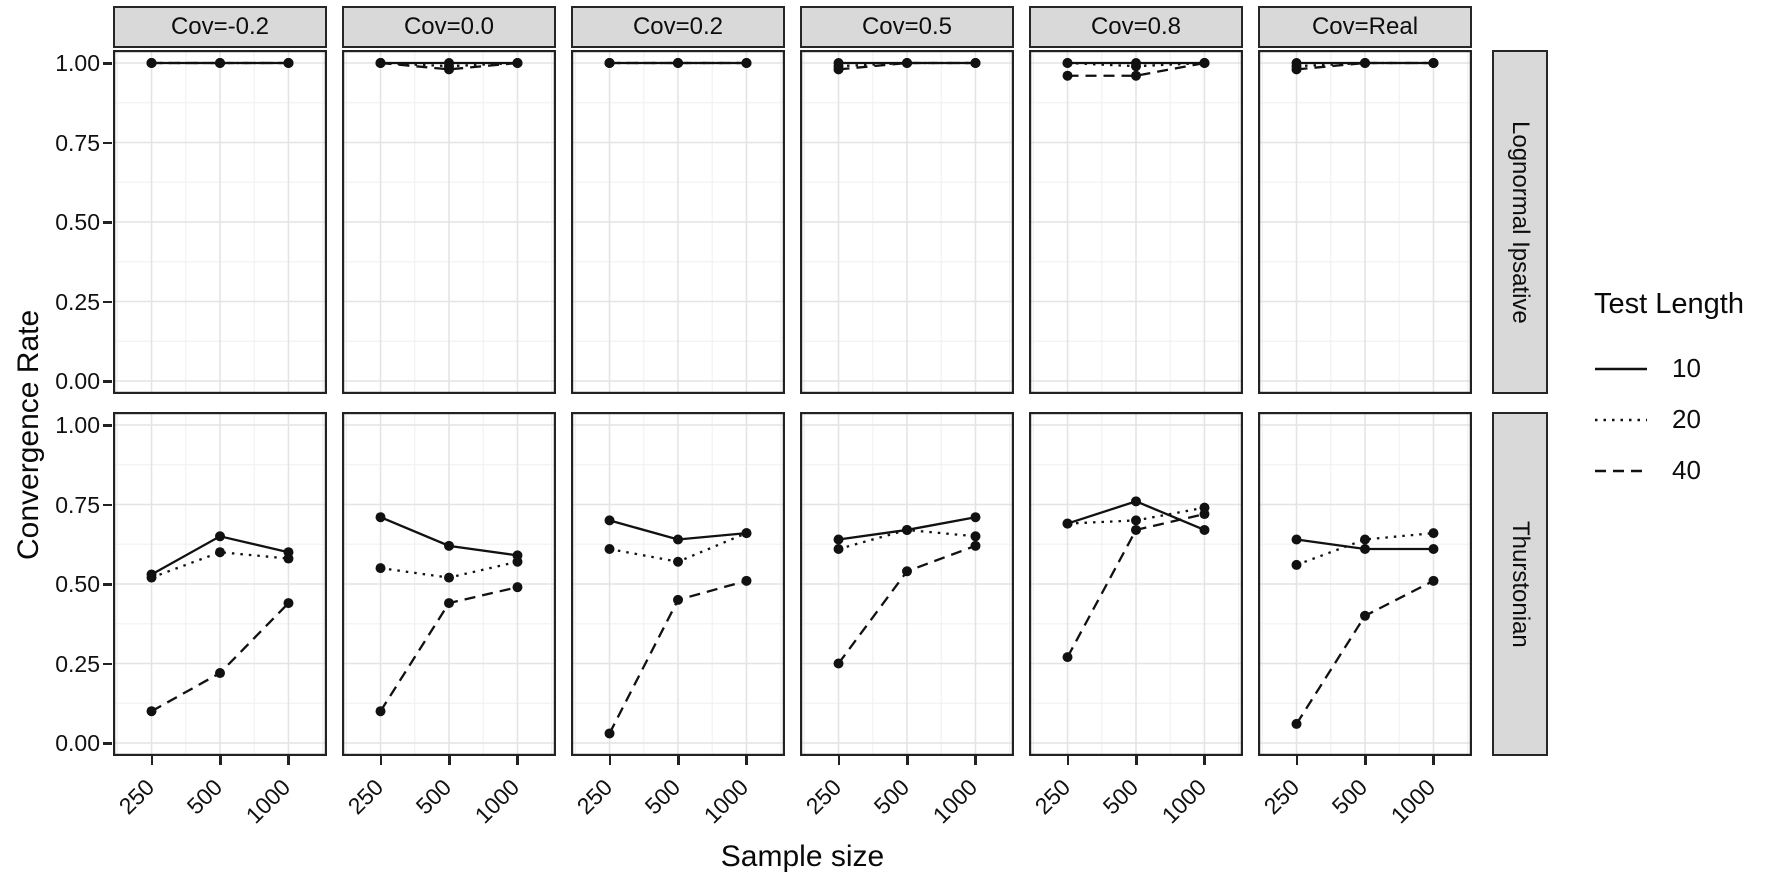  Describe the element at coordinates (449, 222) in the screenshot. I see `facet-panel-r0-c1` at that location.